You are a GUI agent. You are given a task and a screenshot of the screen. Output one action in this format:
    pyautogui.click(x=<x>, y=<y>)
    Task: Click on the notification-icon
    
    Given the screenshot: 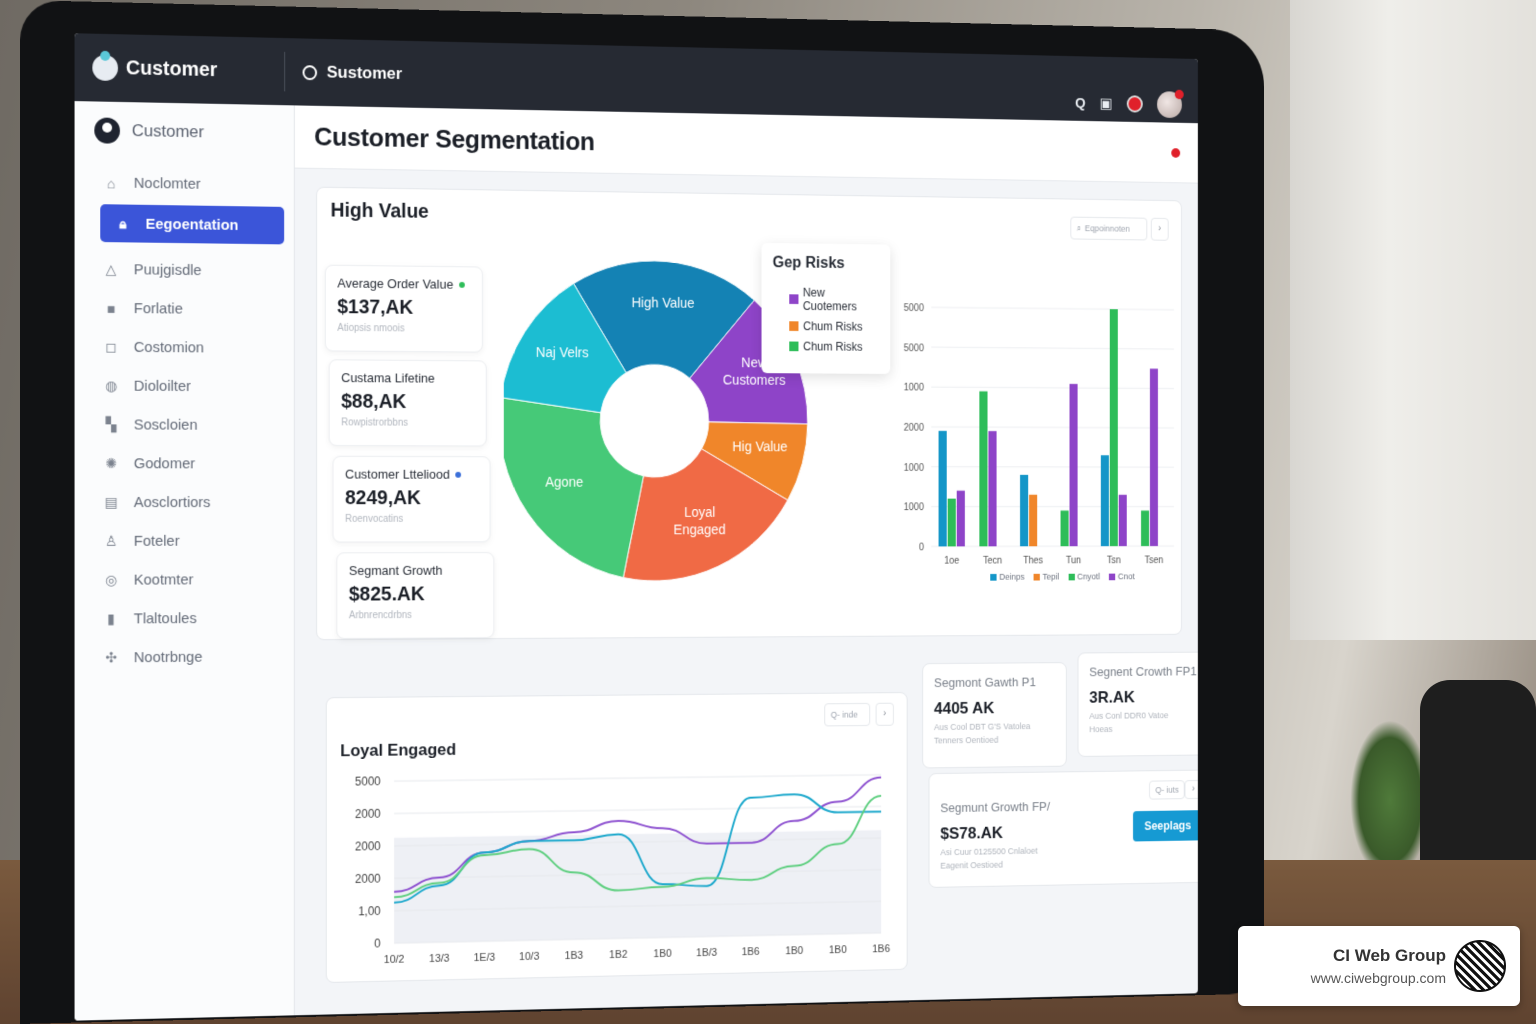 What is the action you would take?
    pyautogui.click(x=1134, y=104)
    